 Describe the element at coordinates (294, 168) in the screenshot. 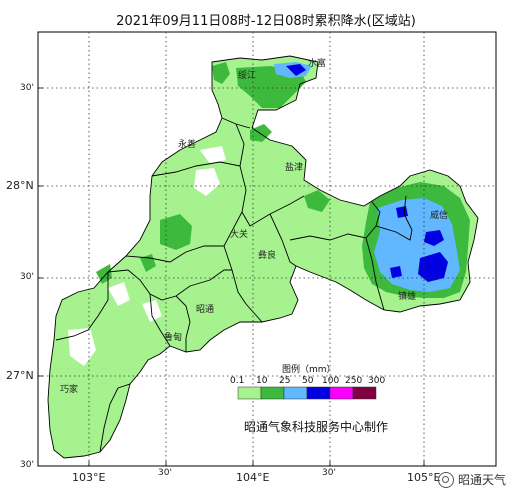

I see `place-yanjin: 盐津` at that location.